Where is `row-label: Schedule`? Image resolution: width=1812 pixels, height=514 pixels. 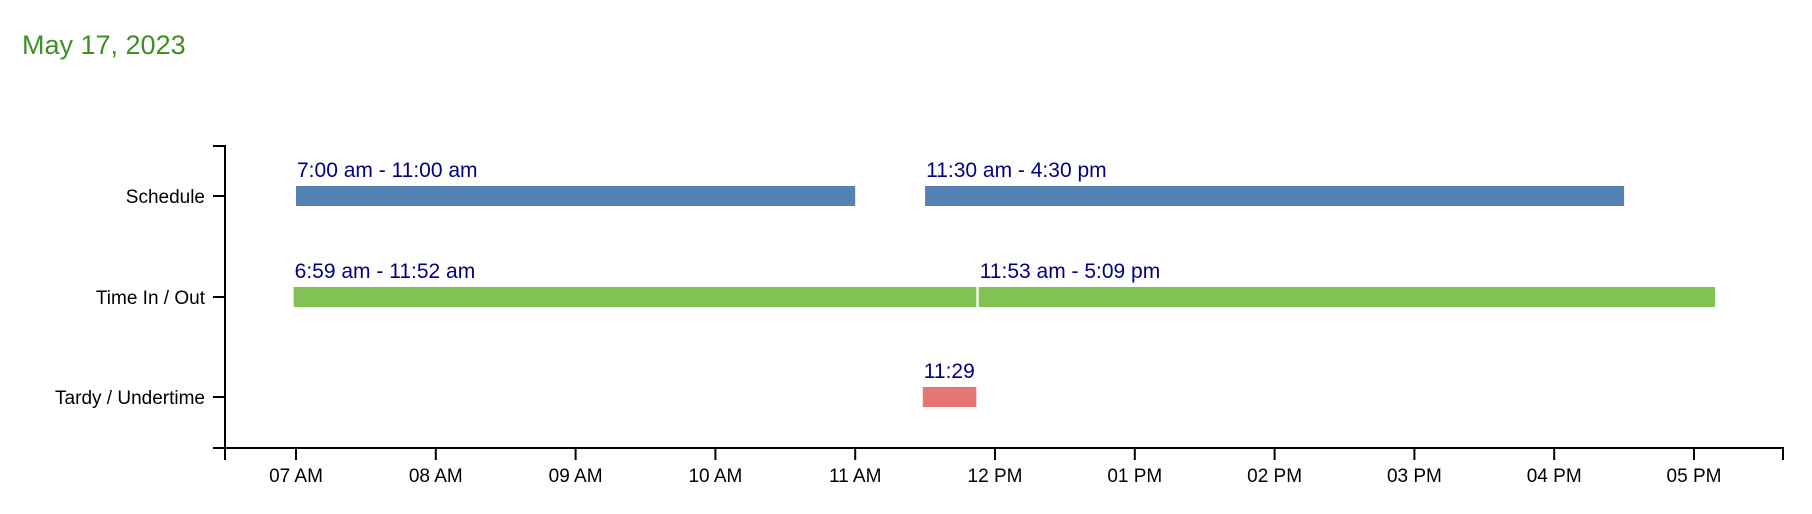
row-label: Schedule is located at coordinates (165, 197).